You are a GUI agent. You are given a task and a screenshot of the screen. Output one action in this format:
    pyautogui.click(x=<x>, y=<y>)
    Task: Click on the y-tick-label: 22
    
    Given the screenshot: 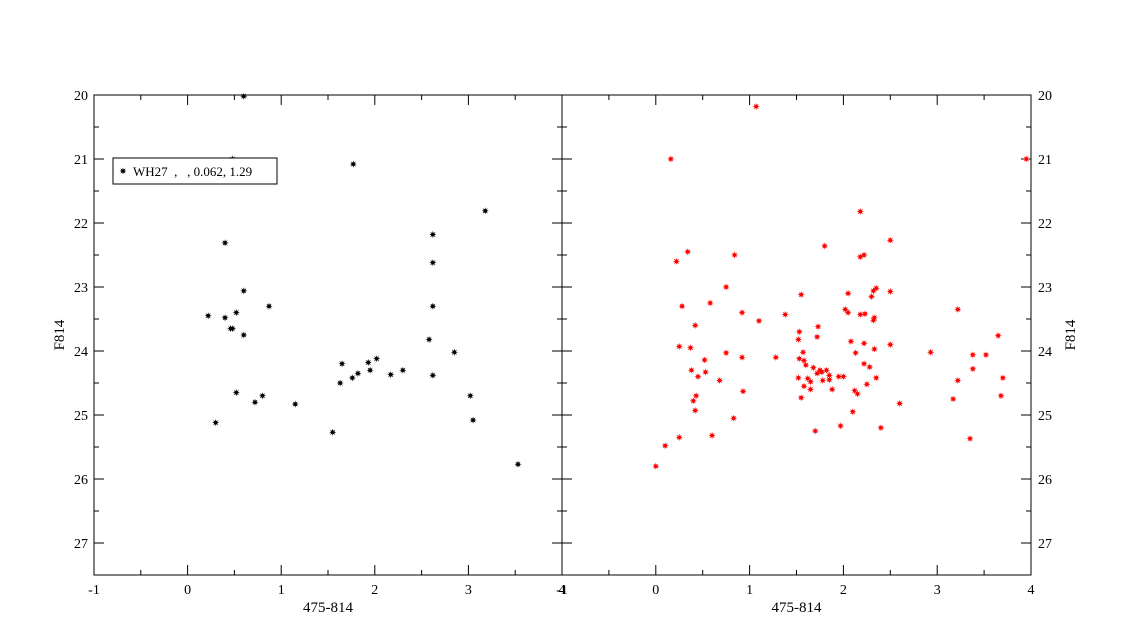 What is the action you would take?
    pyautogui.click(x=1045, y=224)
    